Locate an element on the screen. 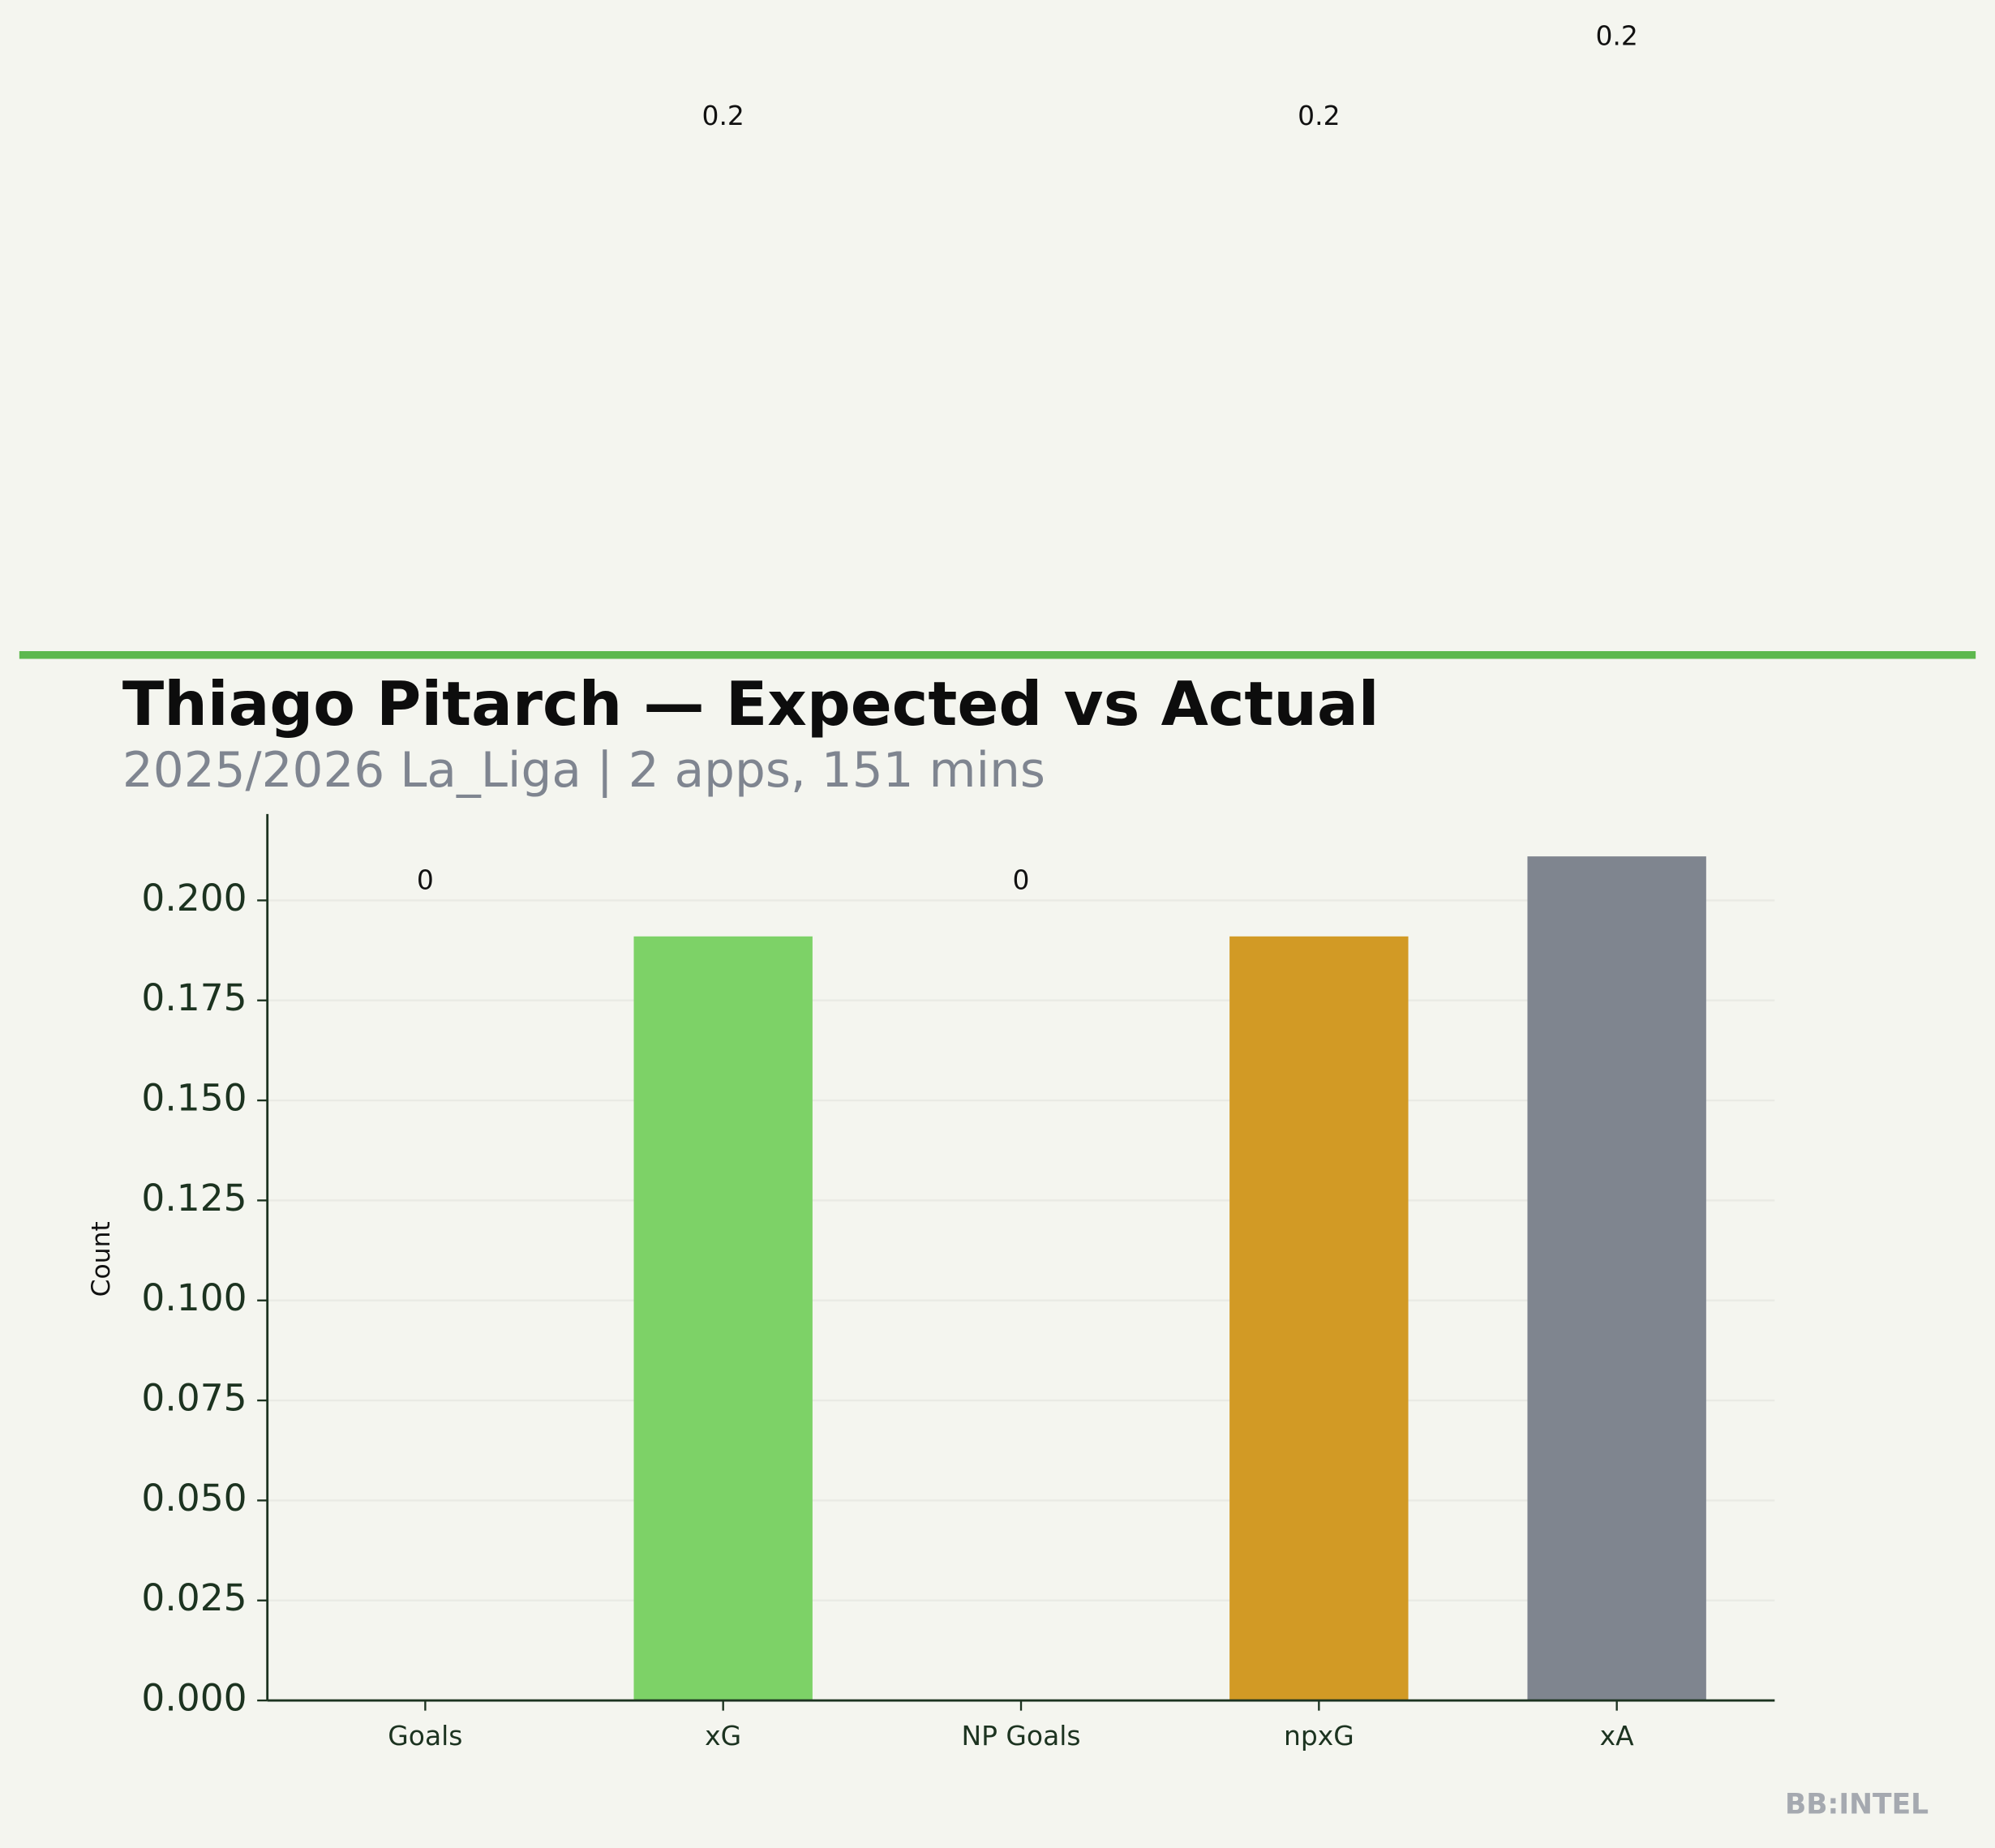 Image resolution: width=1995 pixels, height=1848 pixels. y-tick-label: 0.075 is located at coordinates (194, 1398).